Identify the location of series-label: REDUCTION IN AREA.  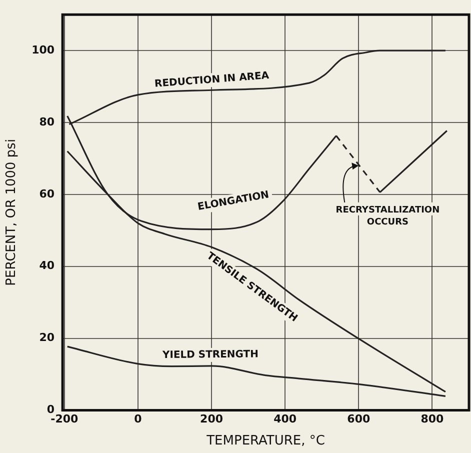
(212, 80).